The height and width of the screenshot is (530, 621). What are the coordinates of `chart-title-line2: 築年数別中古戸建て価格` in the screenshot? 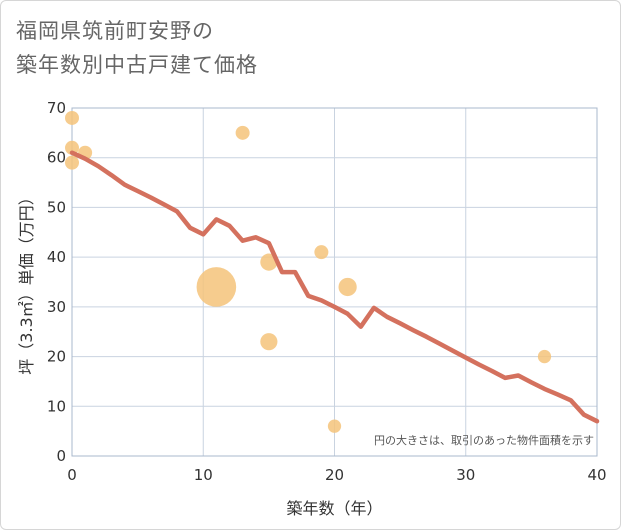 It's located at (137, 65).